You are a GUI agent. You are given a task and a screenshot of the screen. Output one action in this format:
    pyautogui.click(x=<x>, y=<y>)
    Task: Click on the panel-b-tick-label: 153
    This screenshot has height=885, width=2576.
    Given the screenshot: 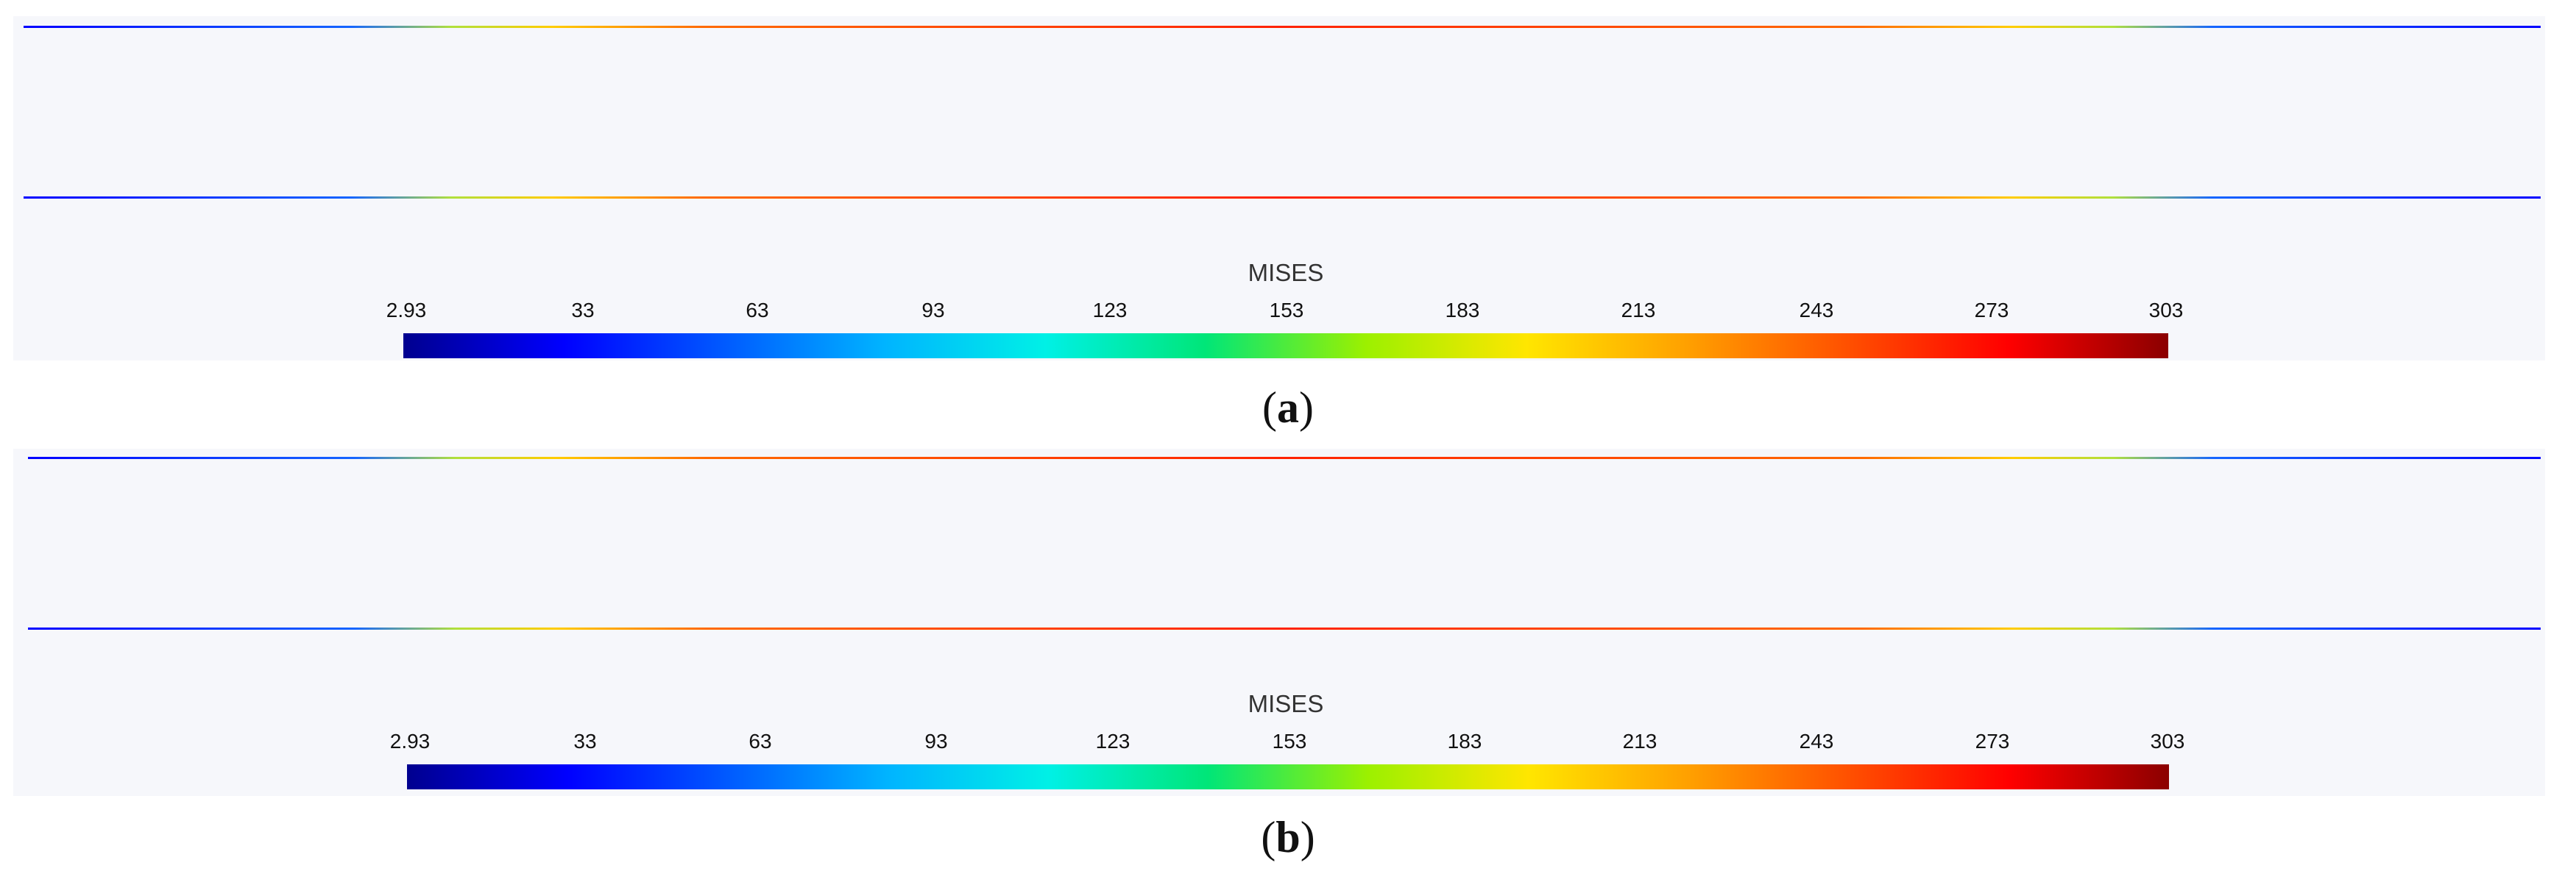 What is the action you would take?
    pyautogui.click(x=1289, y=742)
    